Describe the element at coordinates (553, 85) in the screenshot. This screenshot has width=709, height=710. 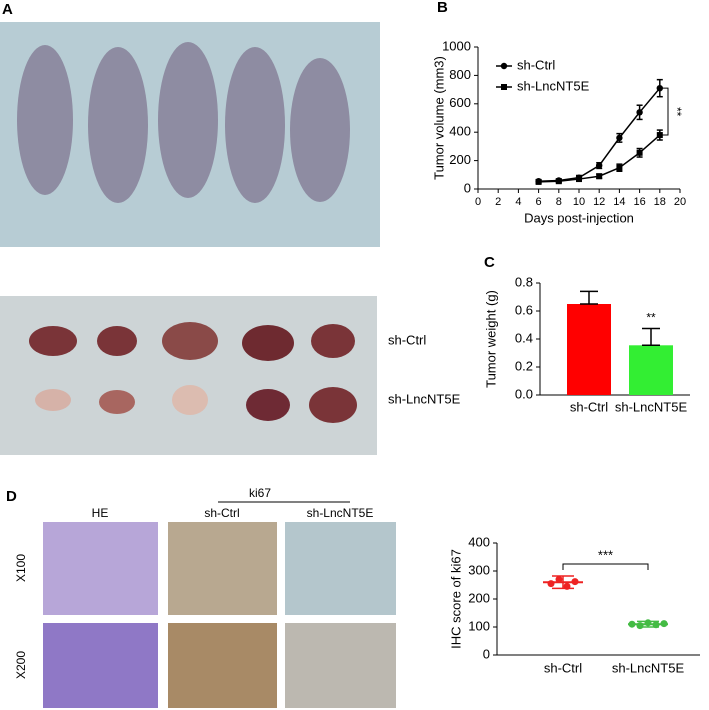
I see `legend-label: sh-LncNT5E` at that location.